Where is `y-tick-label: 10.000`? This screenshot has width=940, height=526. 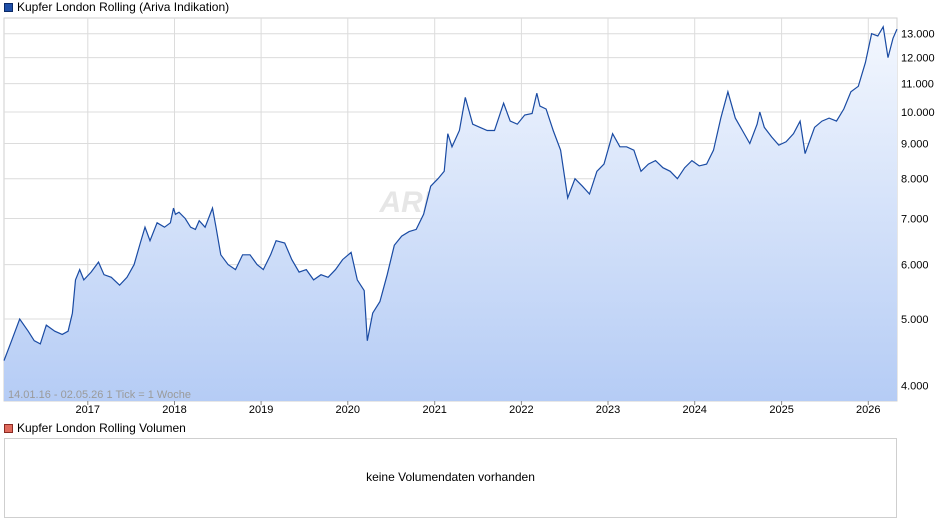
y-tick-label: 10.000 is located at coordinates (918, 113).